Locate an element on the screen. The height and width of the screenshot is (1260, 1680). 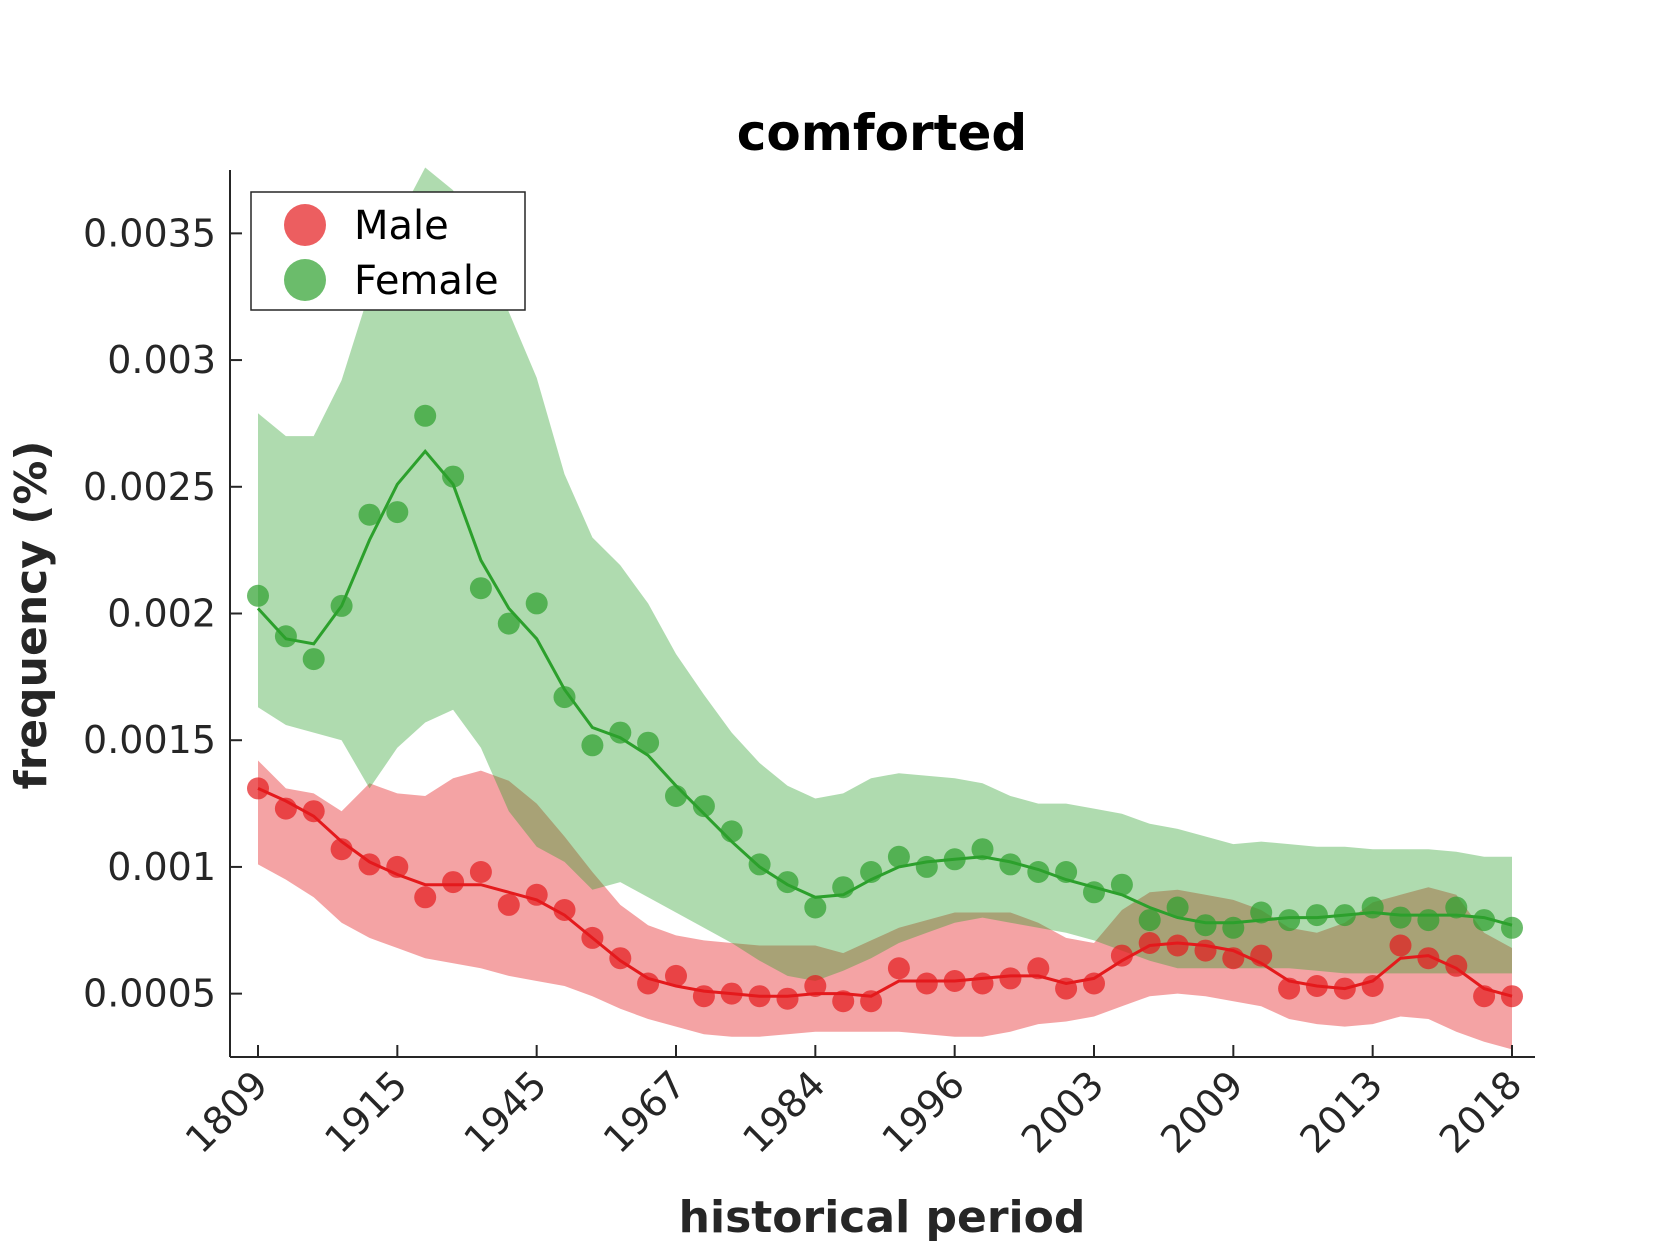
y-tick-label: 0.0005 is located at coordinates (149, 994).